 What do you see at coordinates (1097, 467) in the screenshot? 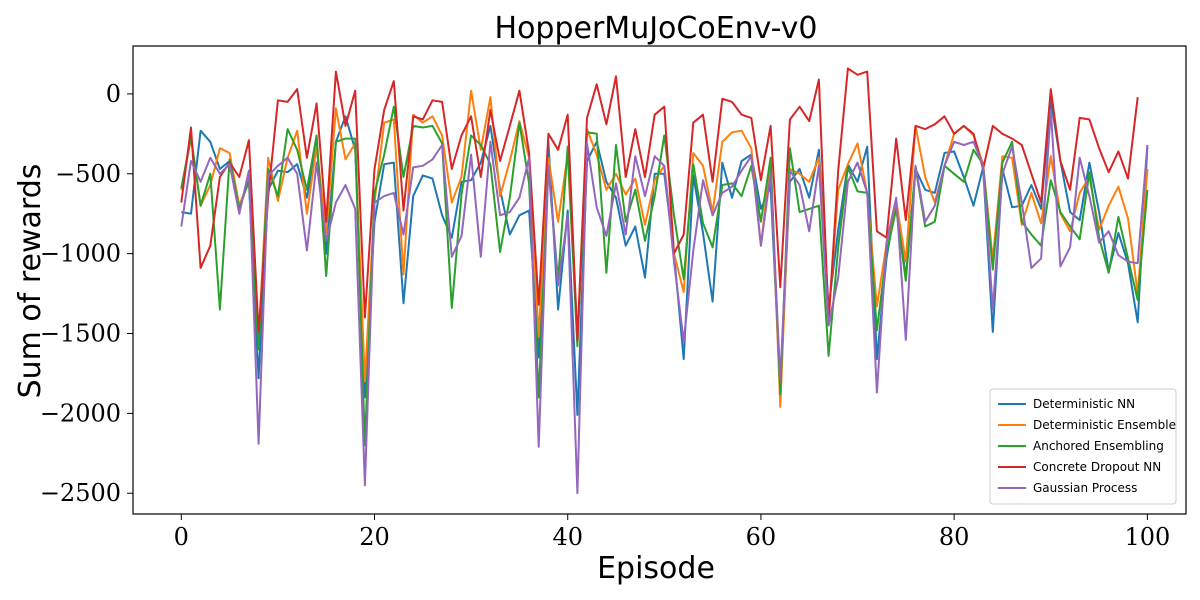
I see `legend-label: Concrete Dropout NN` at bounding box center [1097, 467].